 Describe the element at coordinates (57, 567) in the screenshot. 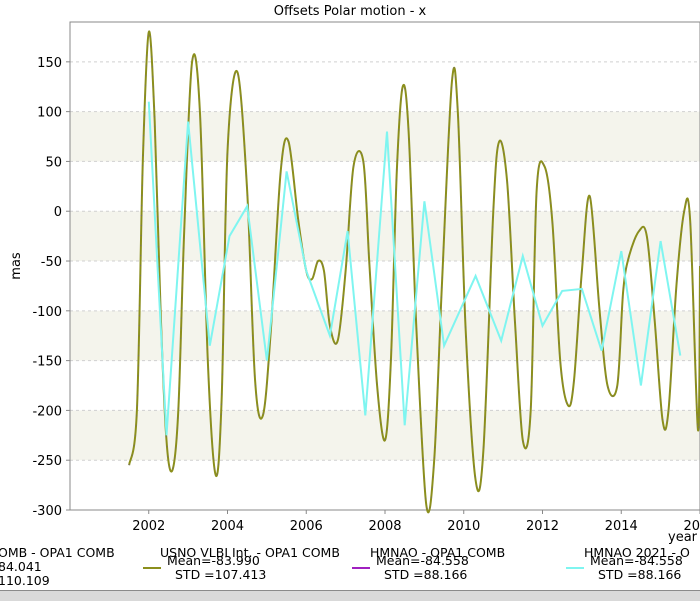

I see `legend-entry-partial: OMB - OPA1 COMB 84.041 110.109` at that location.